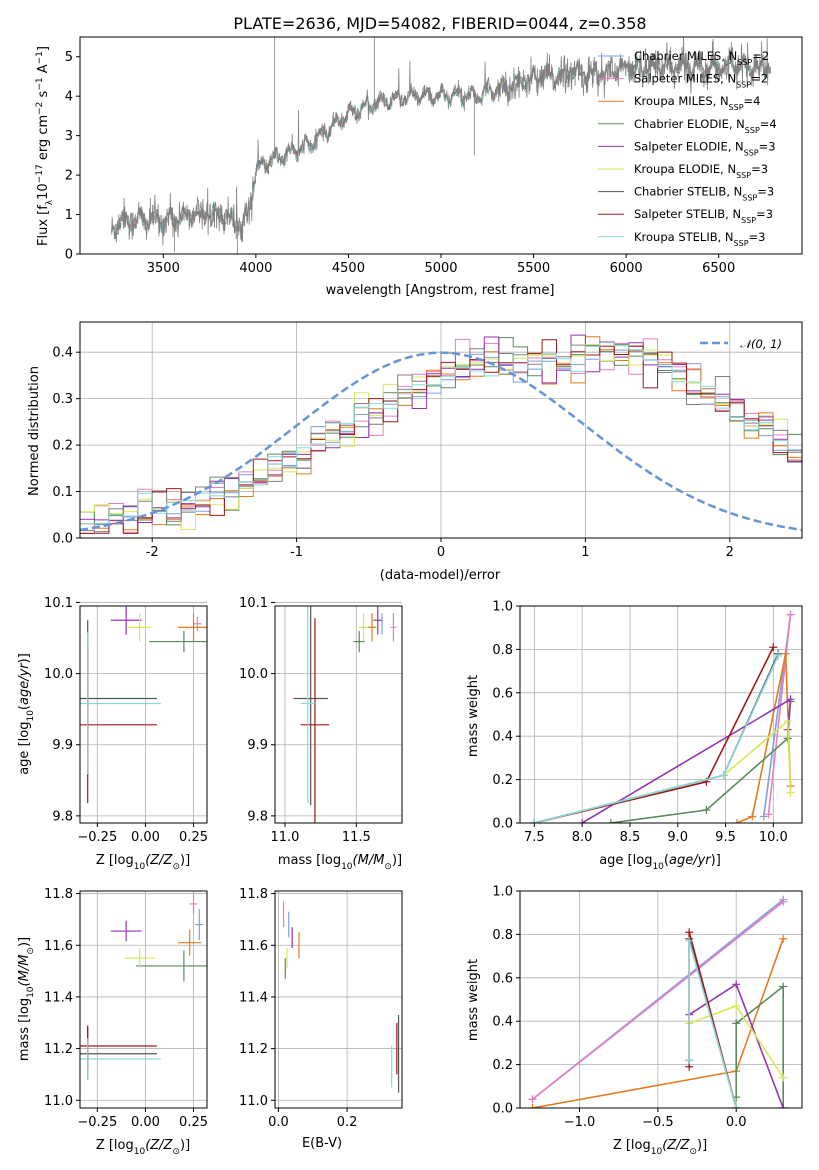  What do you see at coordinates (253, 946) in the screenshot?
I see `y-tick-label: 11.6` at bounding box center [253, 946].